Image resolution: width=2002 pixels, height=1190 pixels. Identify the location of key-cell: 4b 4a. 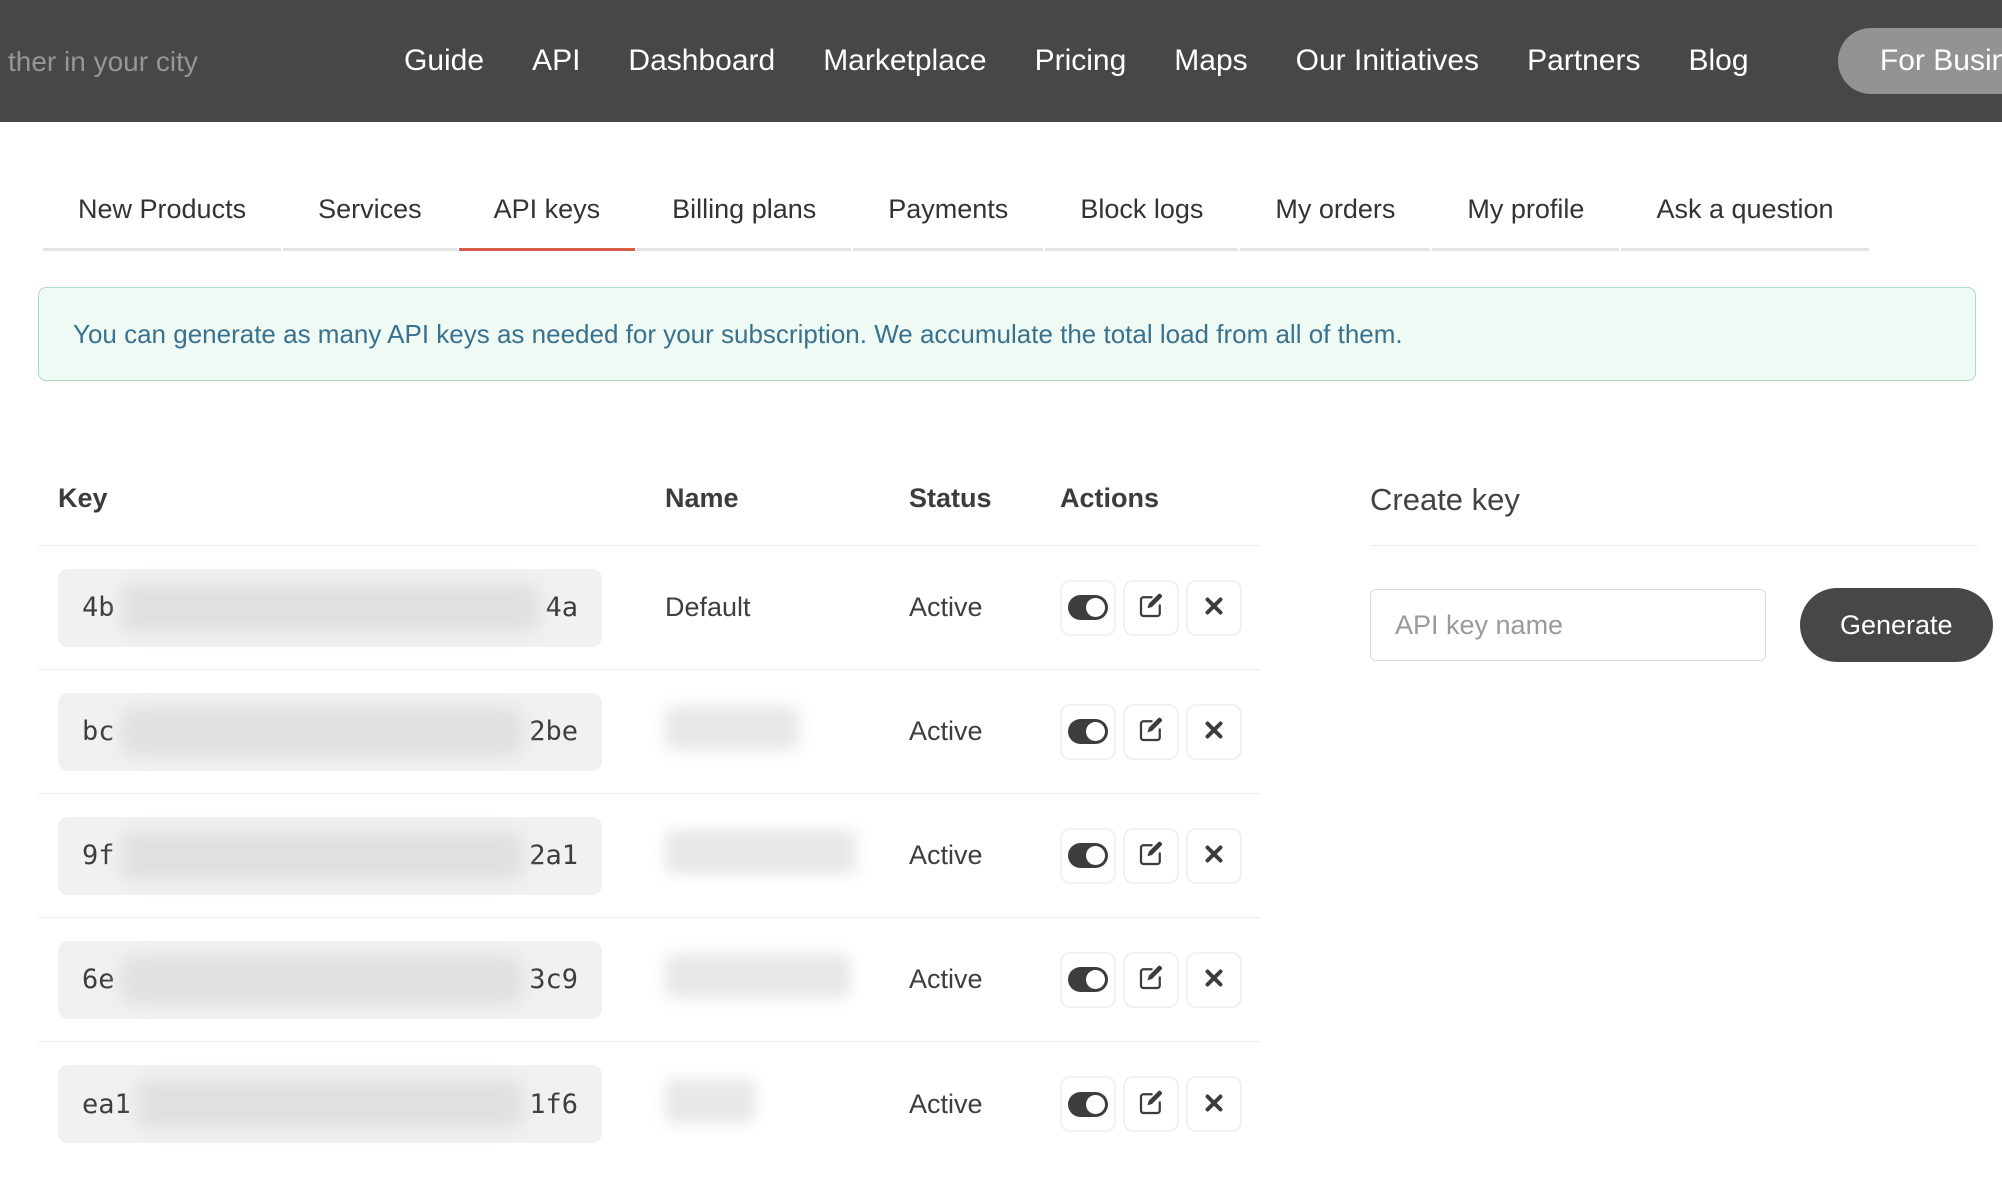
(351, 607).